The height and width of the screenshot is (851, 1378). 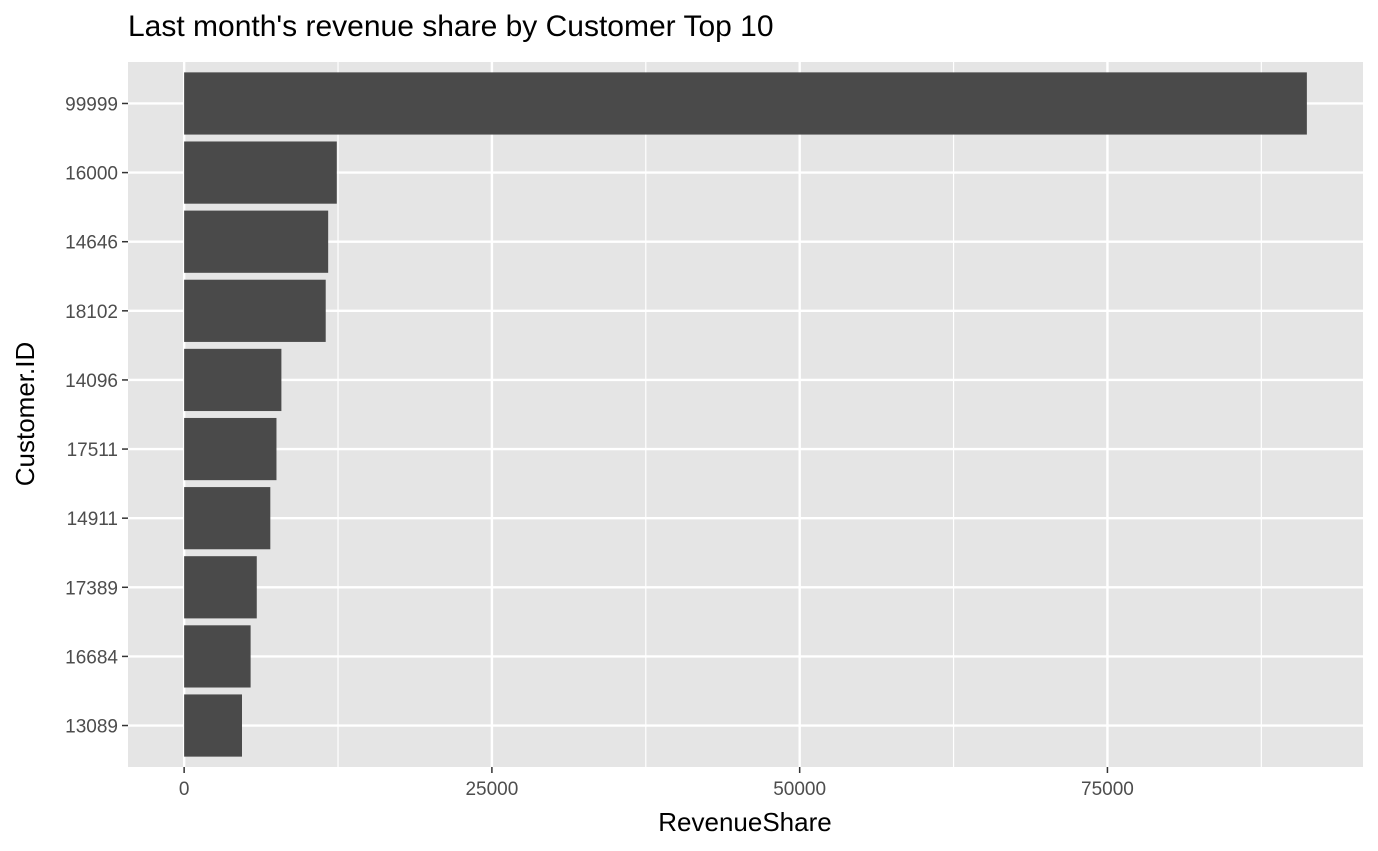 I want to click on x-tick-label: 25000, so click(x=491, y=789).